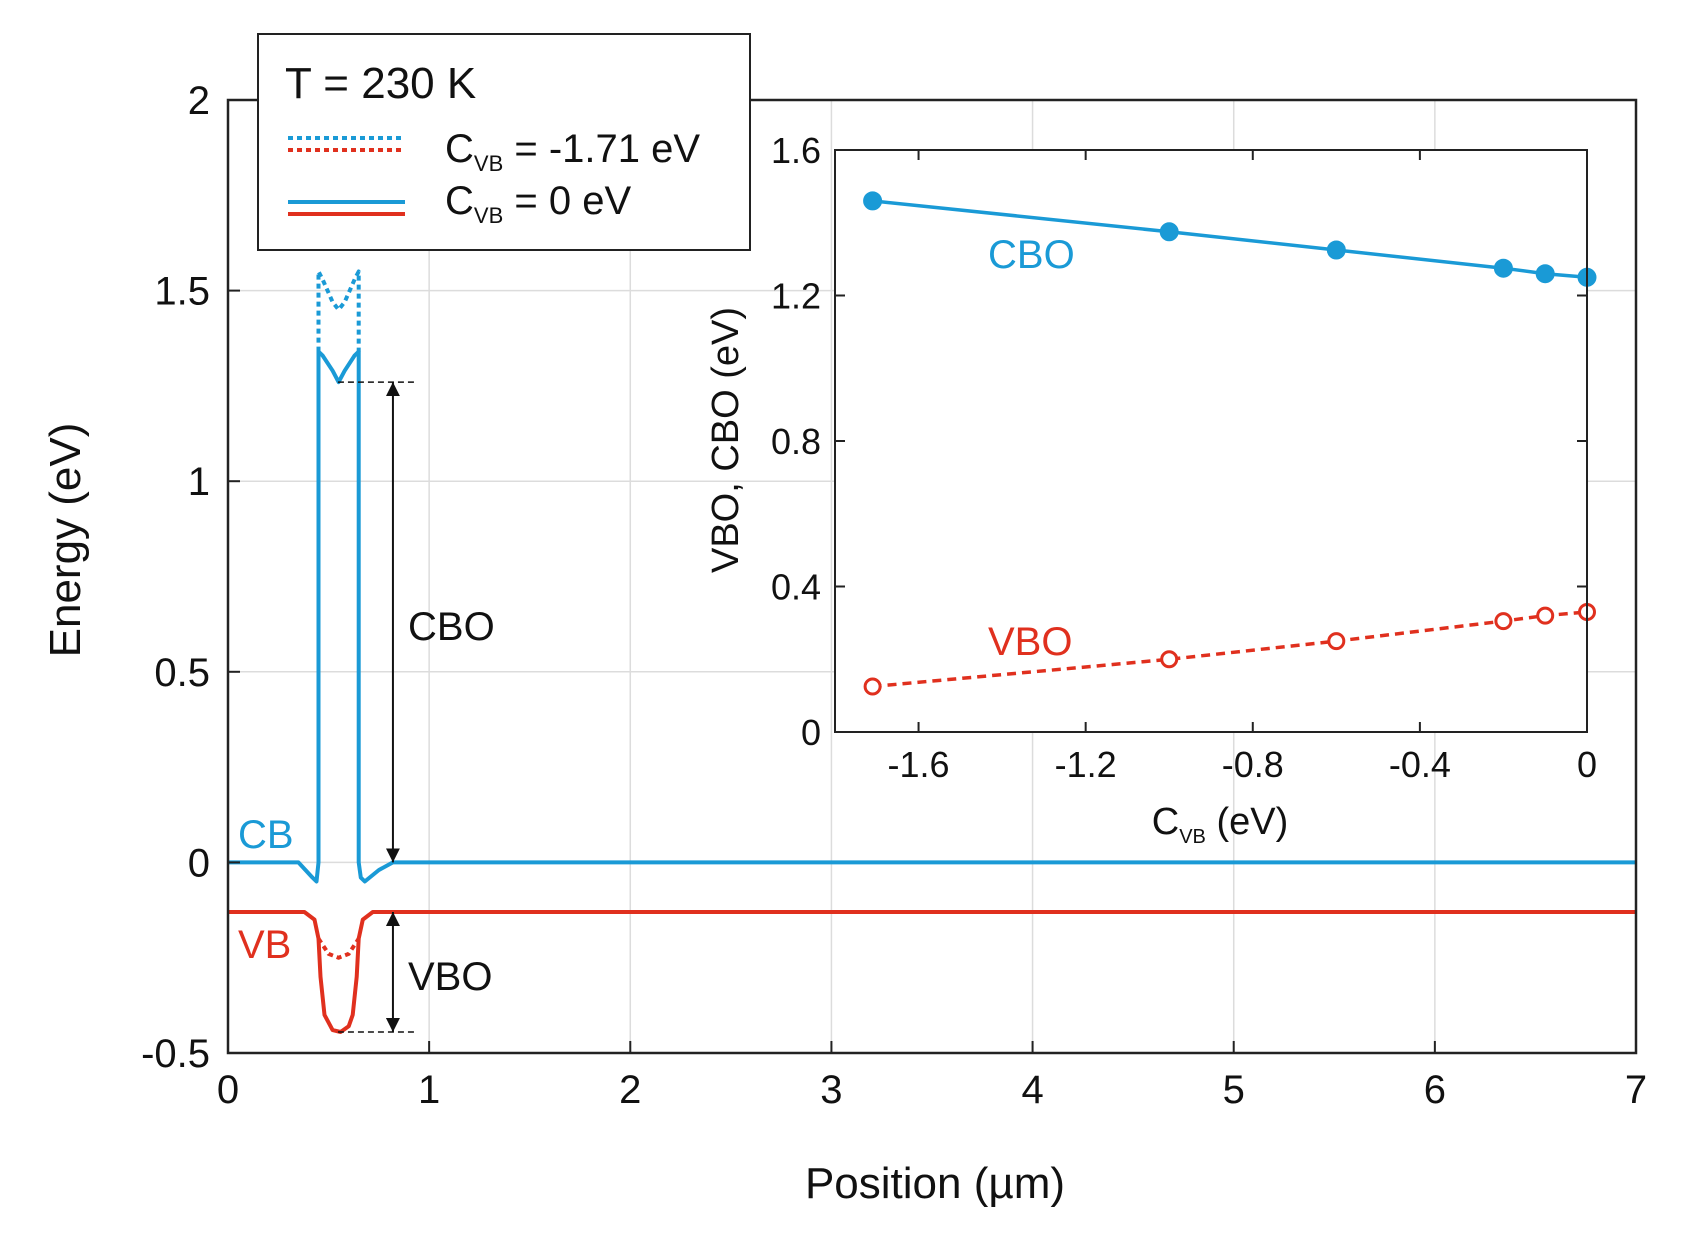 The width and height of the screenshot is (1685, 1250). I want to click on main-x-axis: 0 1 2 3 4 5 6 7, so click(932, 1076).